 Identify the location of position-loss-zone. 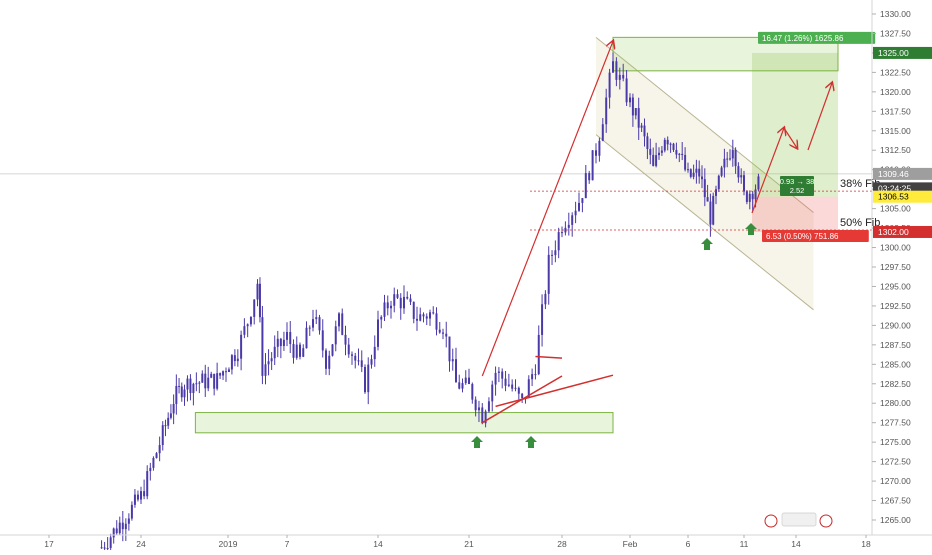
(795, 214).